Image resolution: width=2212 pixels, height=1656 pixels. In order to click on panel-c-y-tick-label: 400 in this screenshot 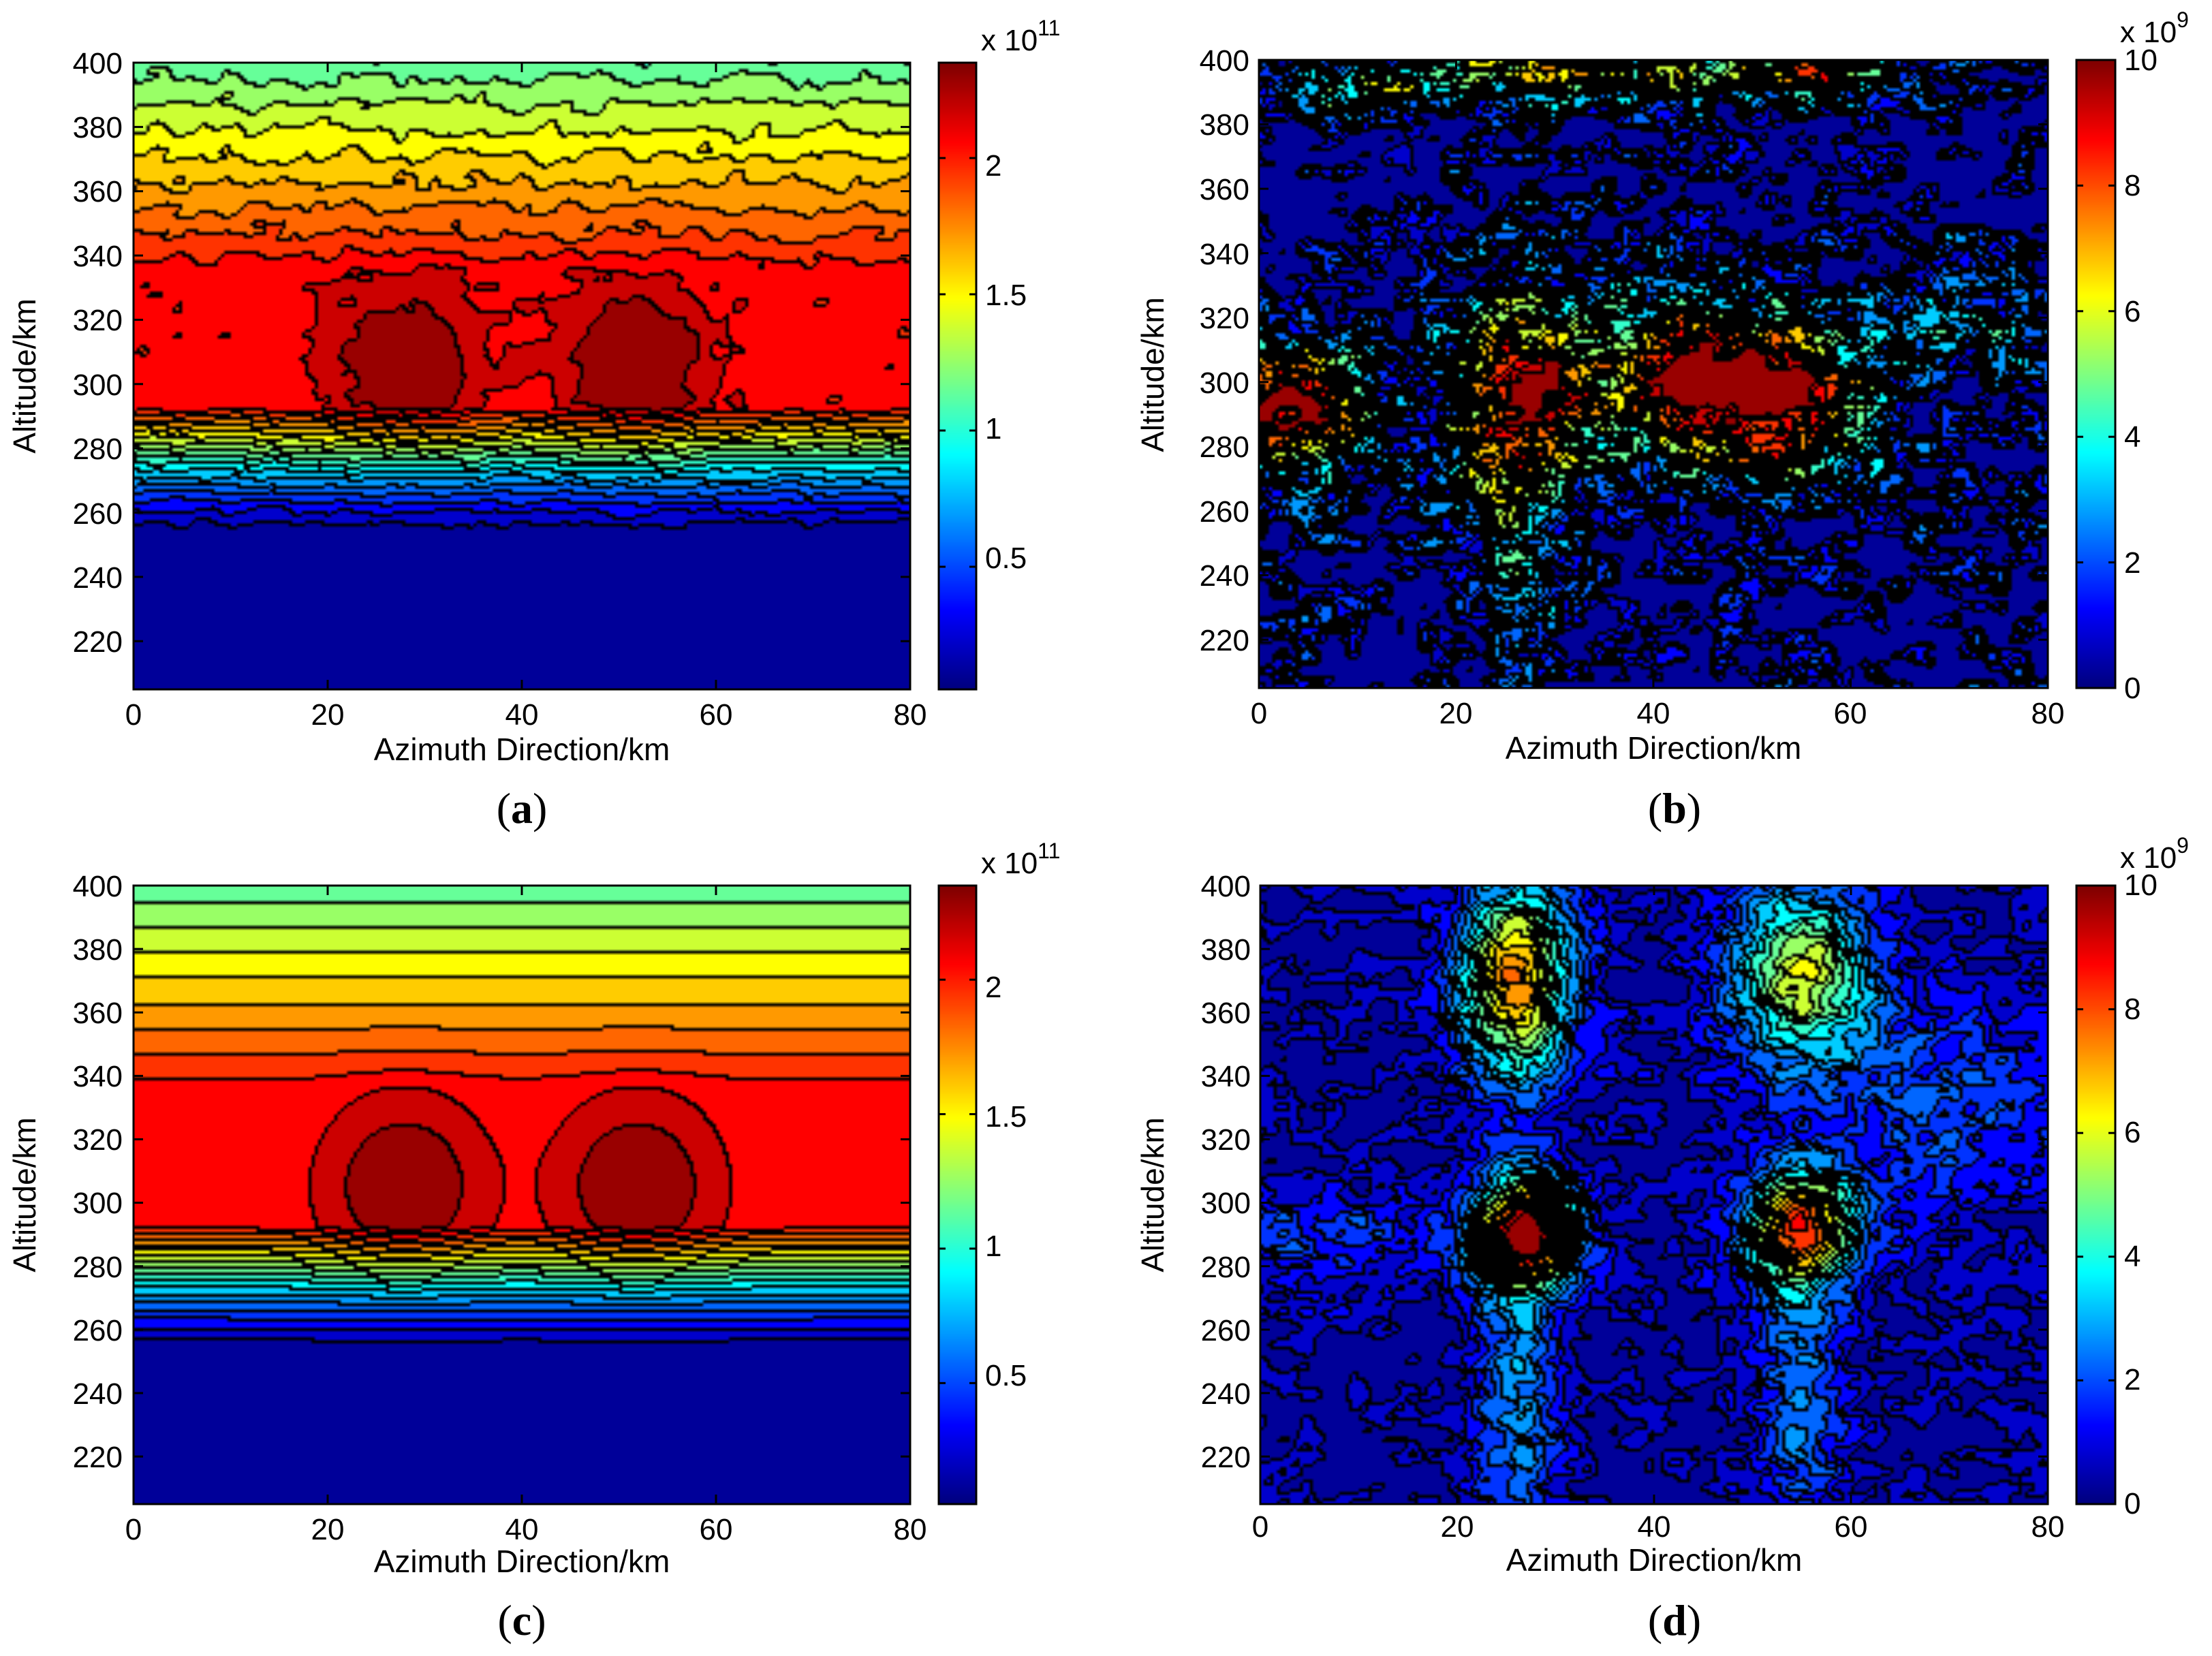, I will do `click(98, 886)`.